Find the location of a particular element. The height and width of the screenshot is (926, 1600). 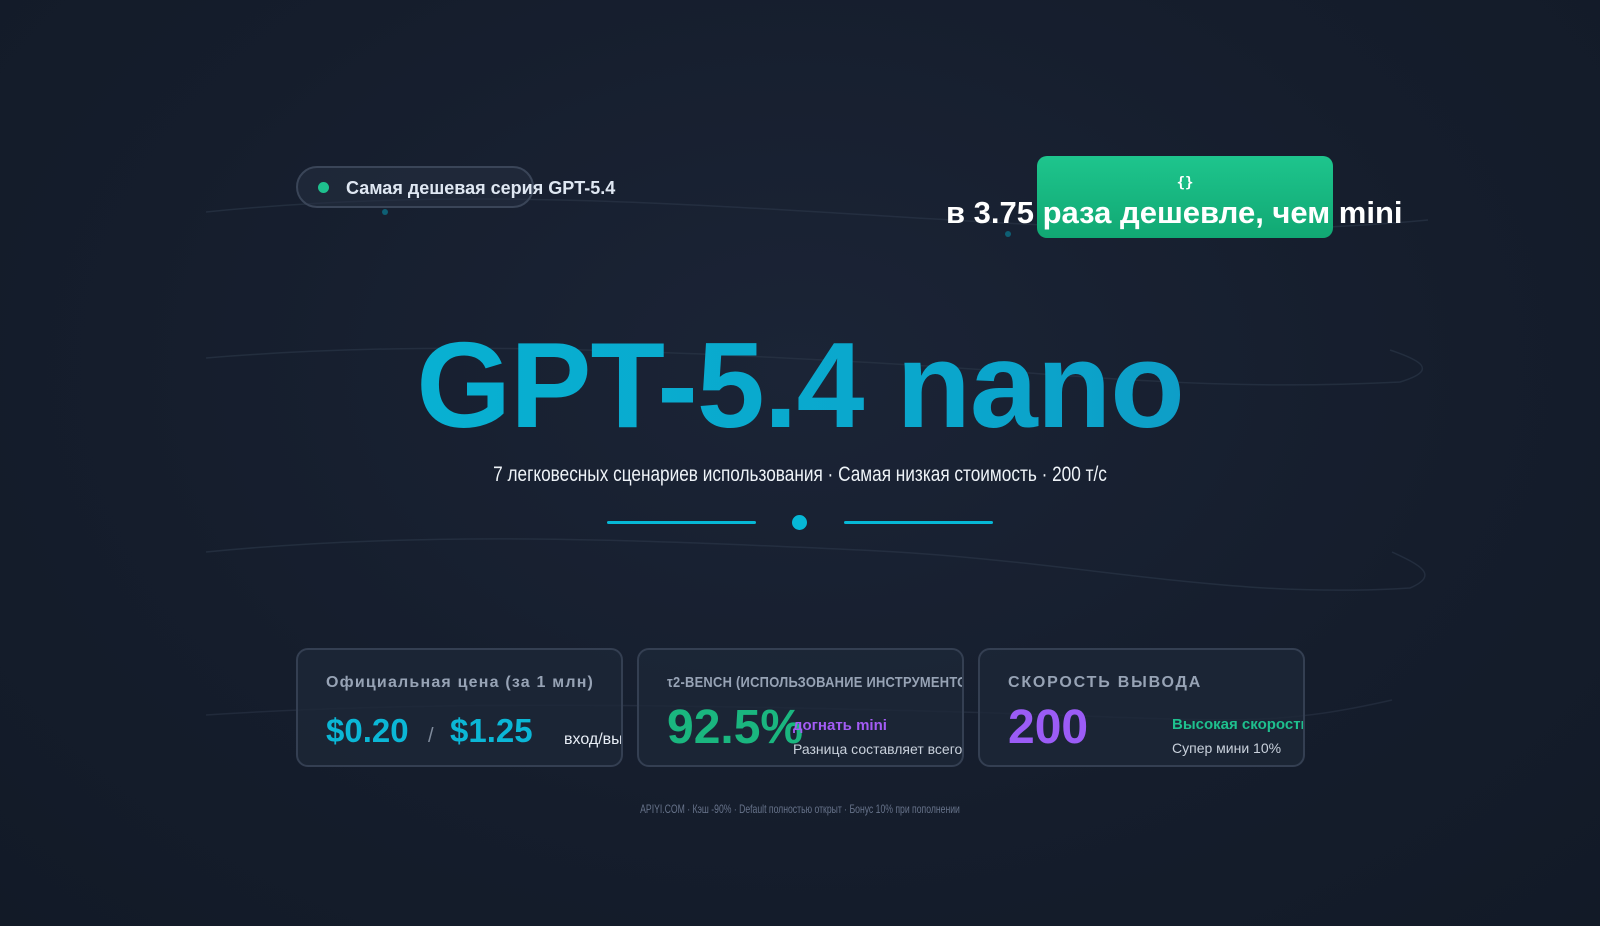

price-card-label: Официальная цена (за 1 млн) is located at coordinates (460, 682).